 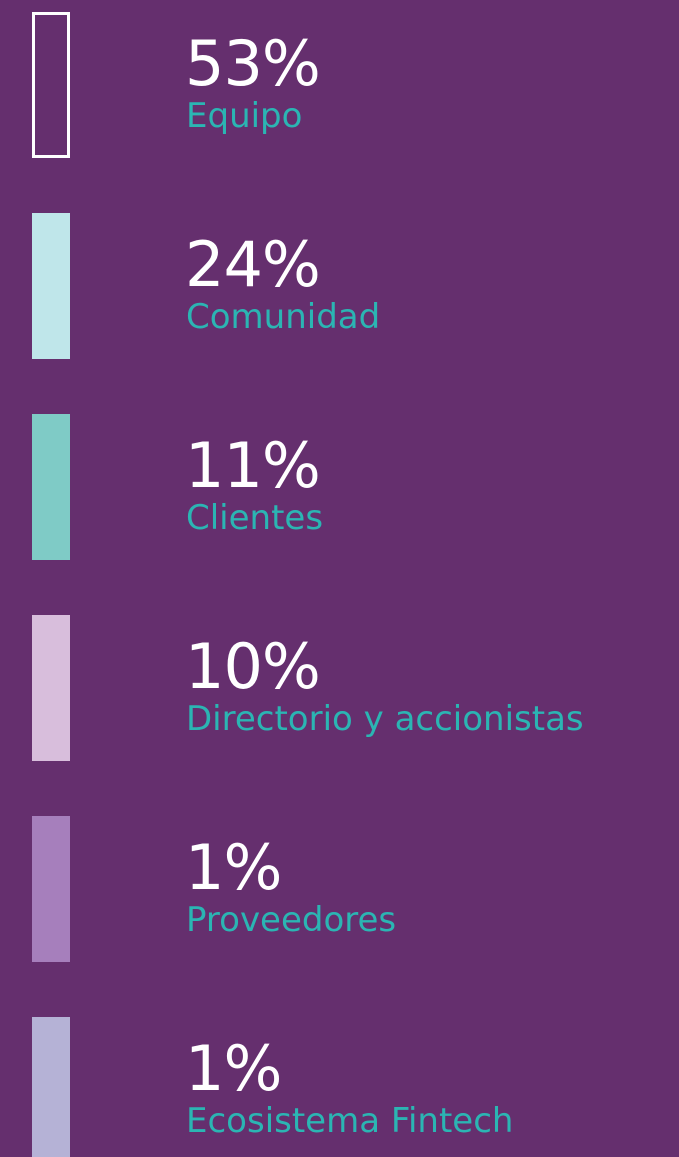 I want to click on legend-label: Proveedores, so click(x=291, y=920).